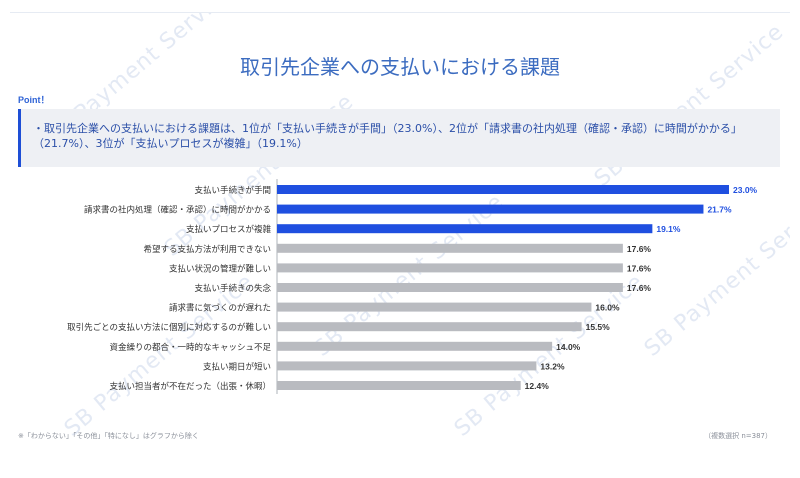 This screenshot has height=478, width=800. I want to click on category-label: 資金繰りの都合・一時的なキャッシュ不足, so click(190, 347).